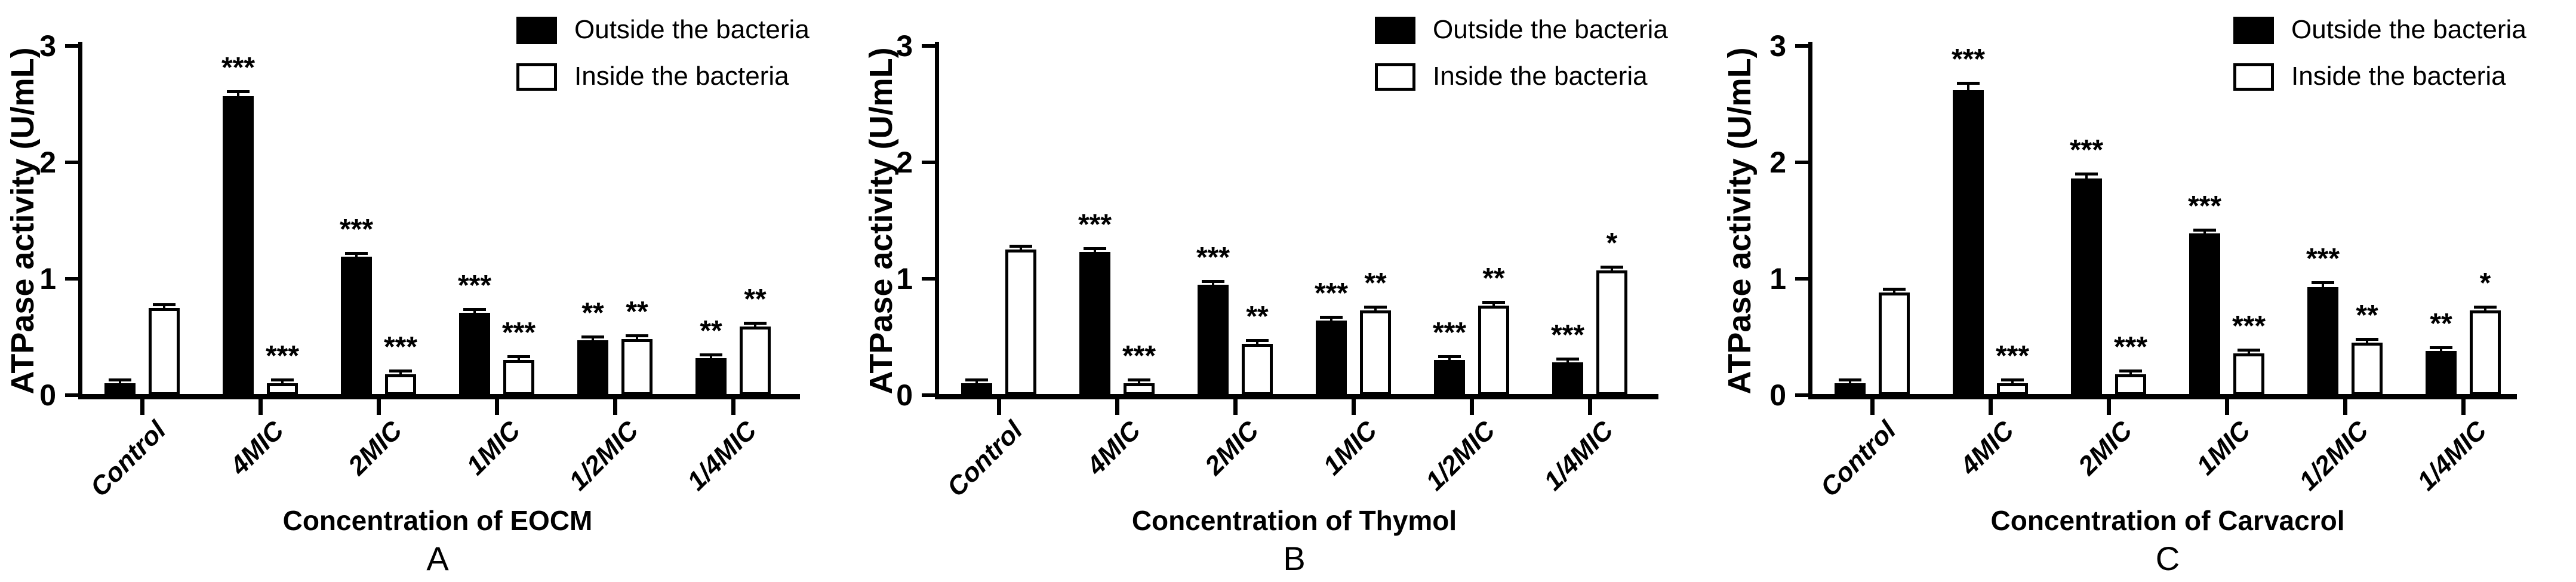 The width and height of the screenshot is (2576, 582). Describe the element at coordinates (1857, 459) in the screenshot. I see `x-category-label: Control` at that location.